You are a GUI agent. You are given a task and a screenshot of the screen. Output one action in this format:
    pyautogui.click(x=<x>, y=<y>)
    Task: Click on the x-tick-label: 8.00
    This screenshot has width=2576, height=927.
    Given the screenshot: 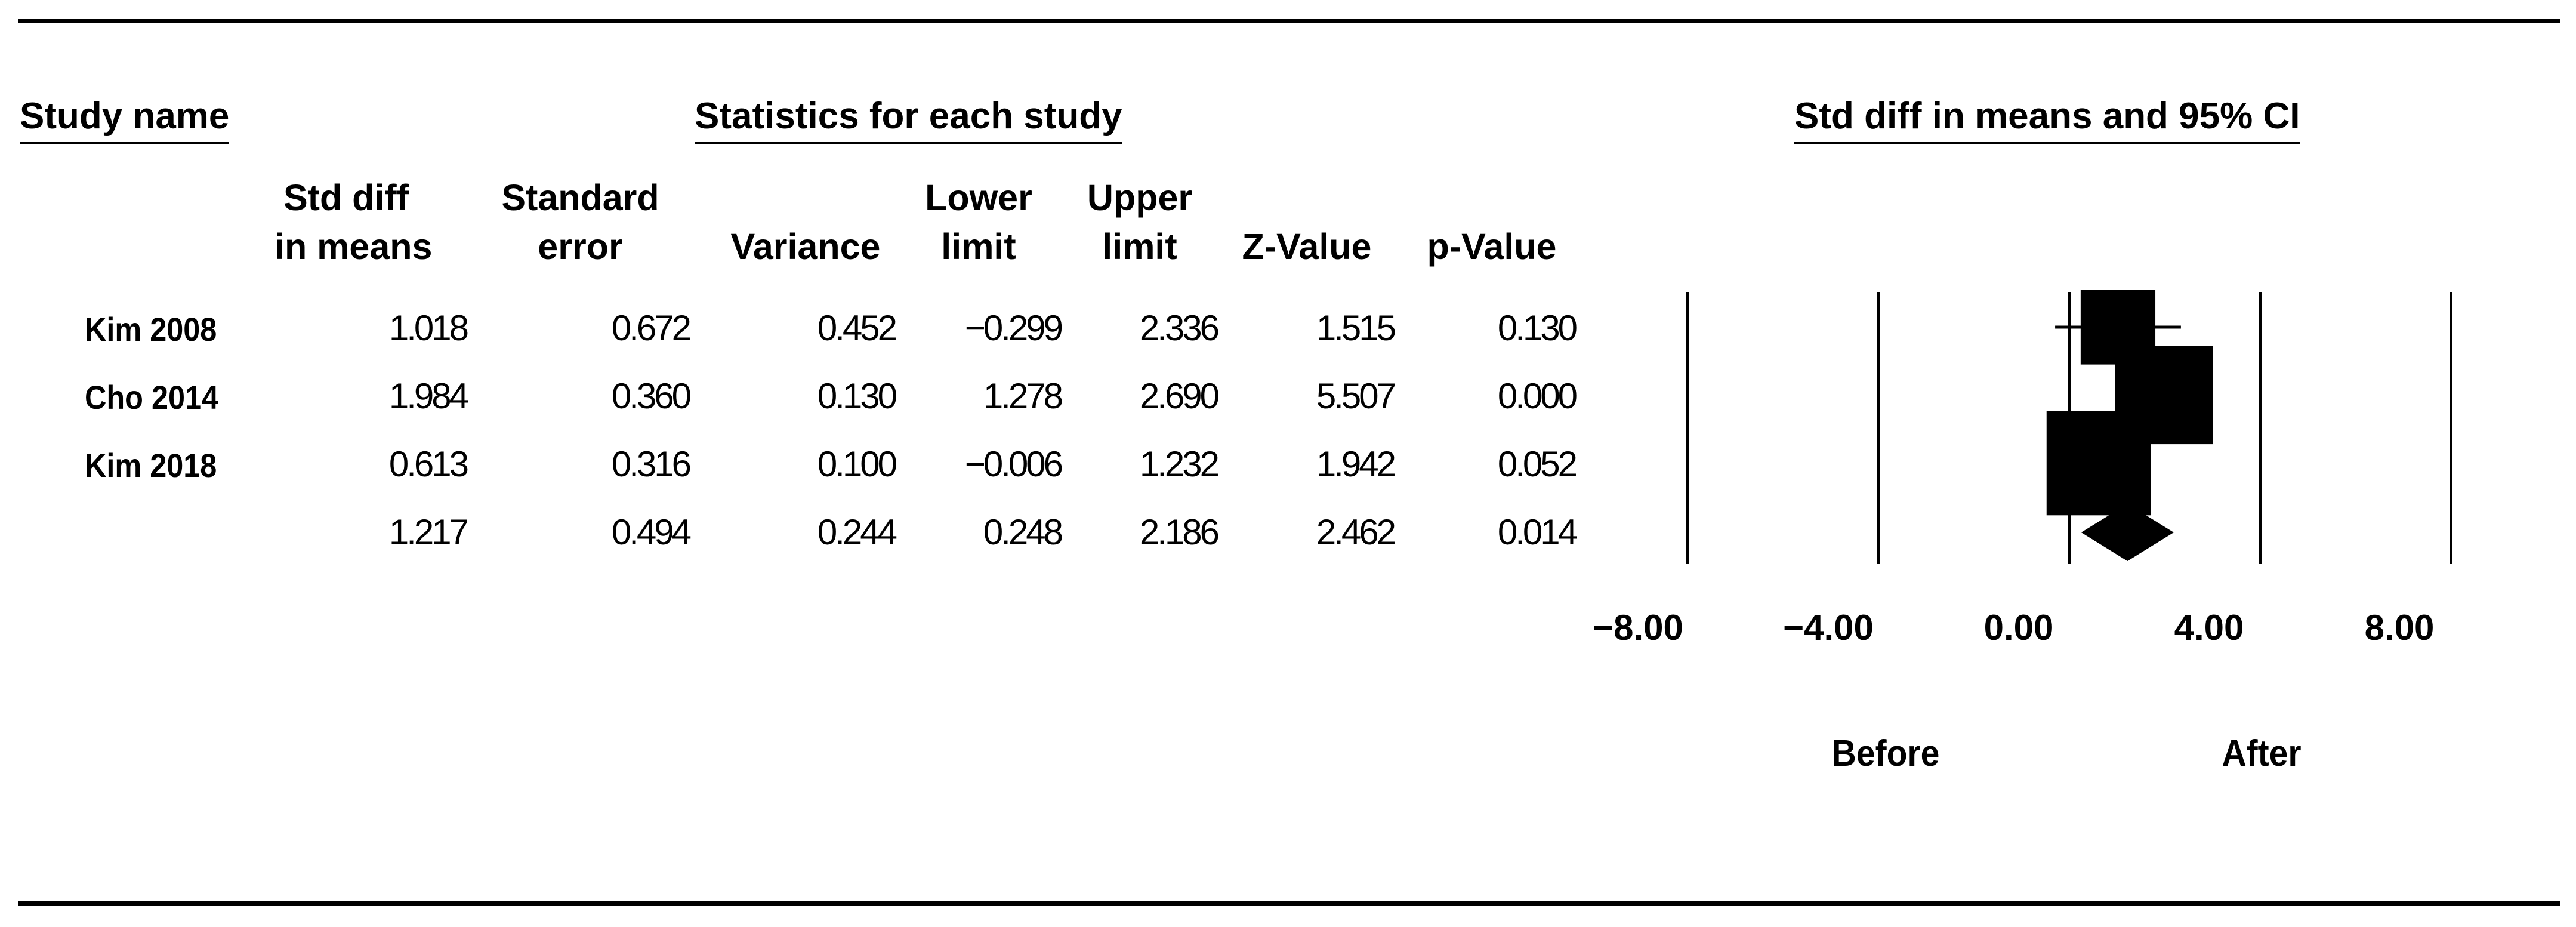 What is the action you would take?
    pyautogui.click(x=2399, y=628)
    